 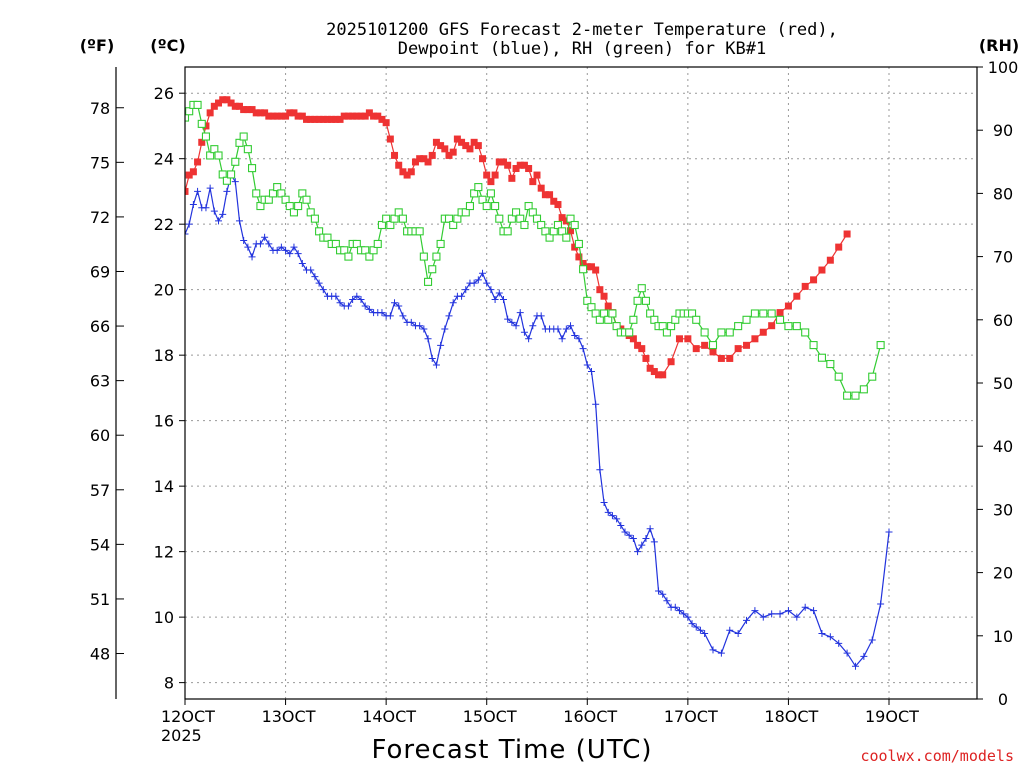 I want to click on fahrenheit-tick-label: 66, so click(x=100, y=326).